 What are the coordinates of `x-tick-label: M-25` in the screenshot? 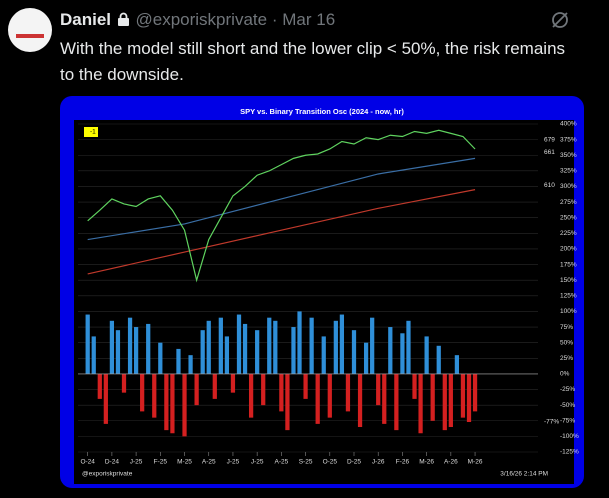 It's located at (184, 462).